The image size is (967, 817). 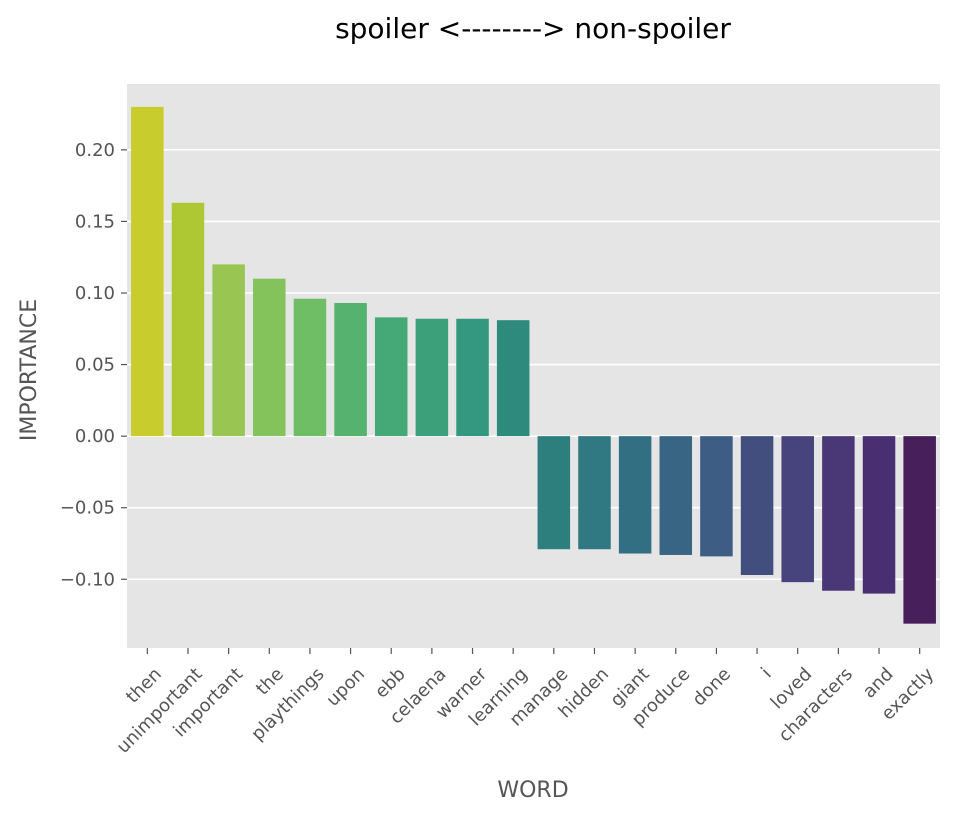 I want to click on y-axis-label: IMPORTANCE, so click(x=29, y=370).